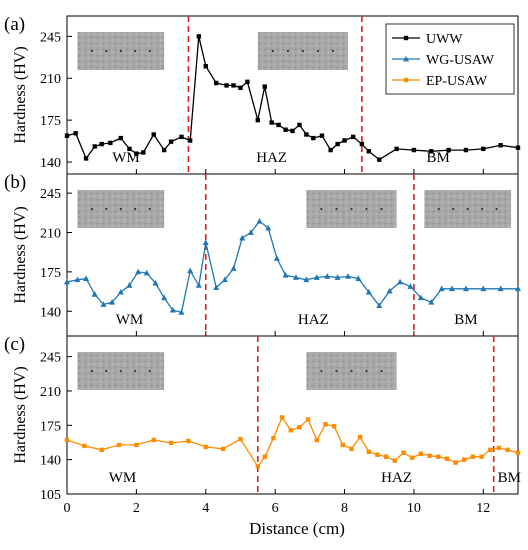 This screenshot has height=550, width=528. Describe the element at coordinates (50, 163) in the screenshot. I see `y-tick-label: 140` at that location.